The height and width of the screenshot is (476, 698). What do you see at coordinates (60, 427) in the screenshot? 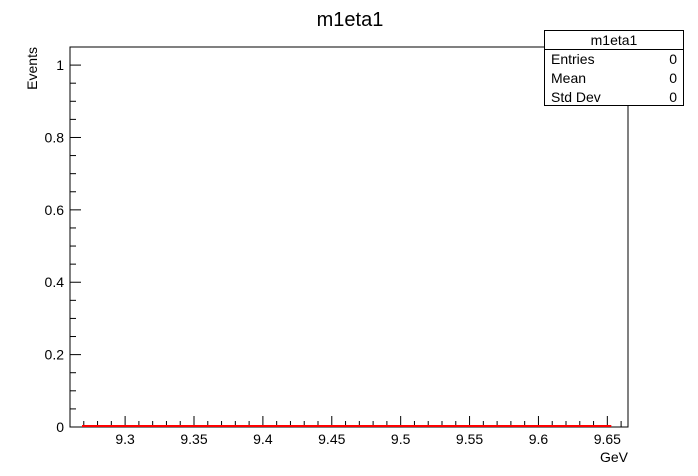
I see `y-tick-label: 0` at bounding box center [60, 427].